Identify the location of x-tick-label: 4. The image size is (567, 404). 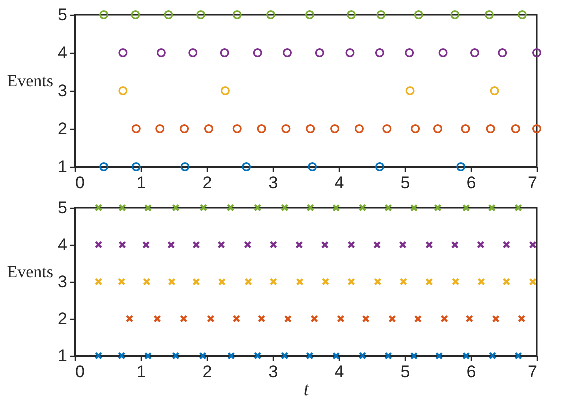
(339, 372).